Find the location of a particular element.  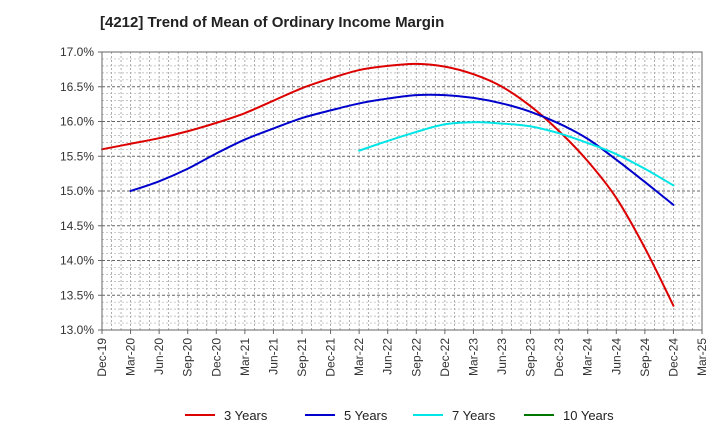

x-tick-label: Dec-20 is located at coordinates (216, 357).